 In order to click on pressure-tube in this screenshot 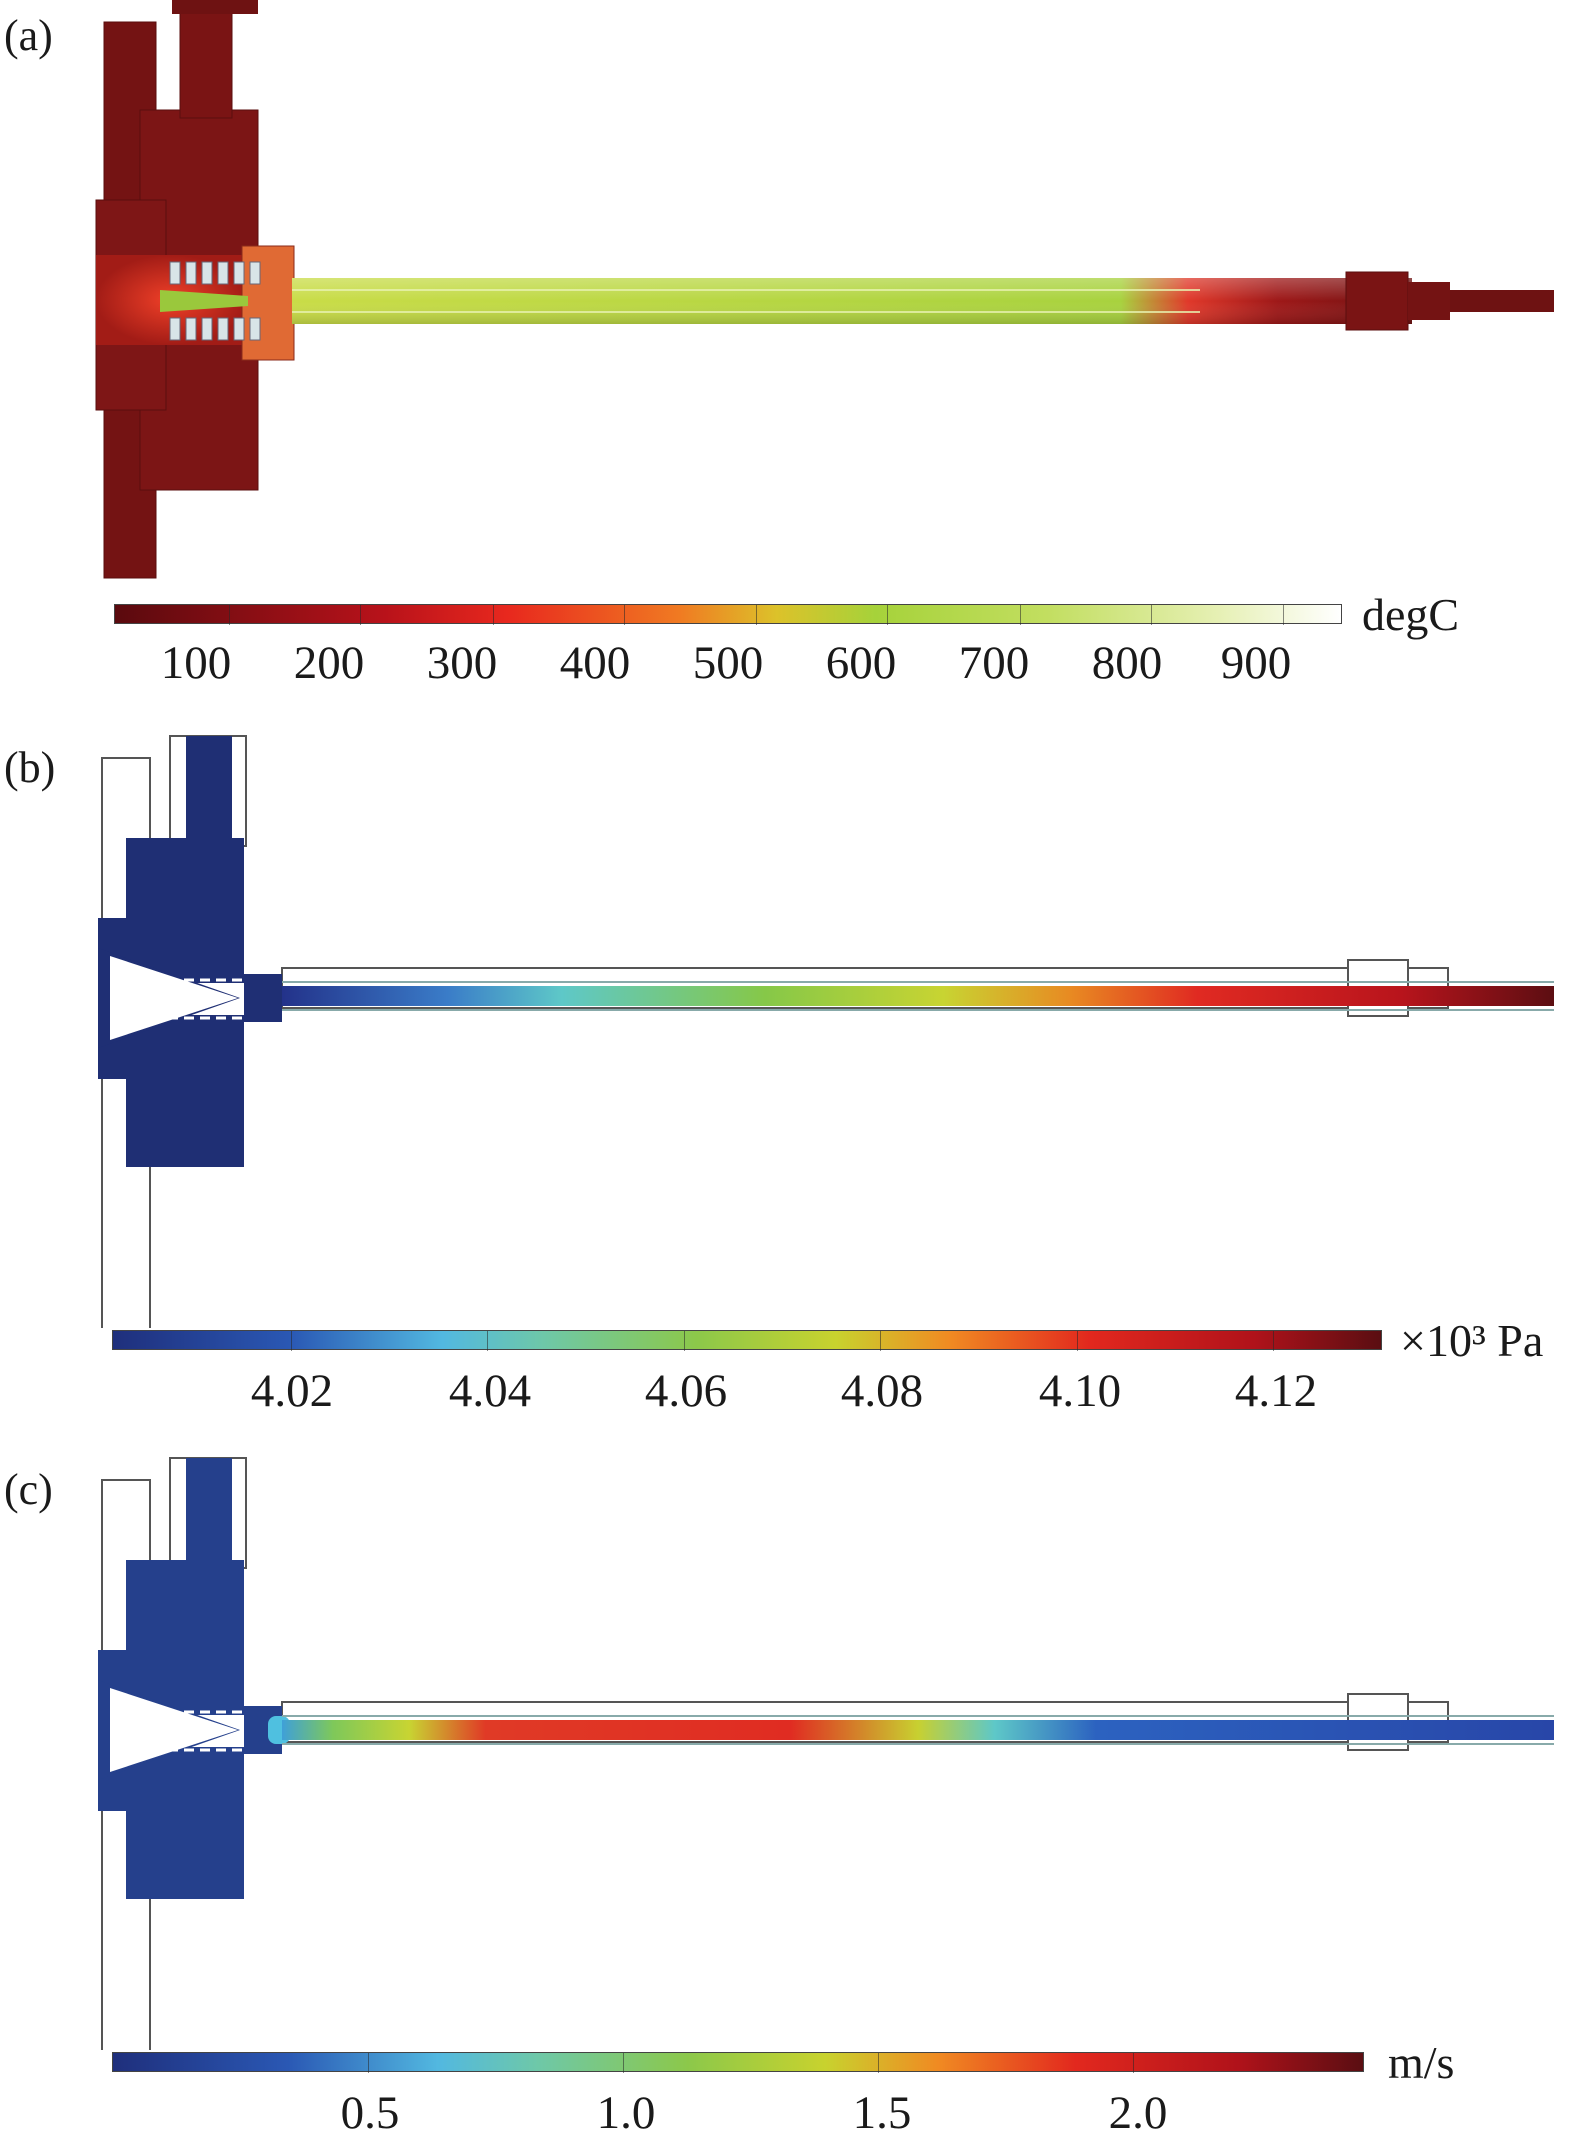, I will do `click(918, 996)`.